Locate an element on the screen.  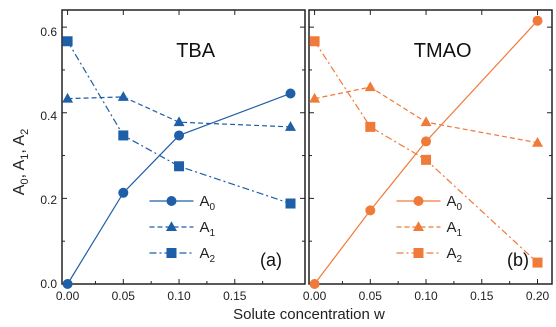
chart-title: TMAO is located at coordinates (443, 51).